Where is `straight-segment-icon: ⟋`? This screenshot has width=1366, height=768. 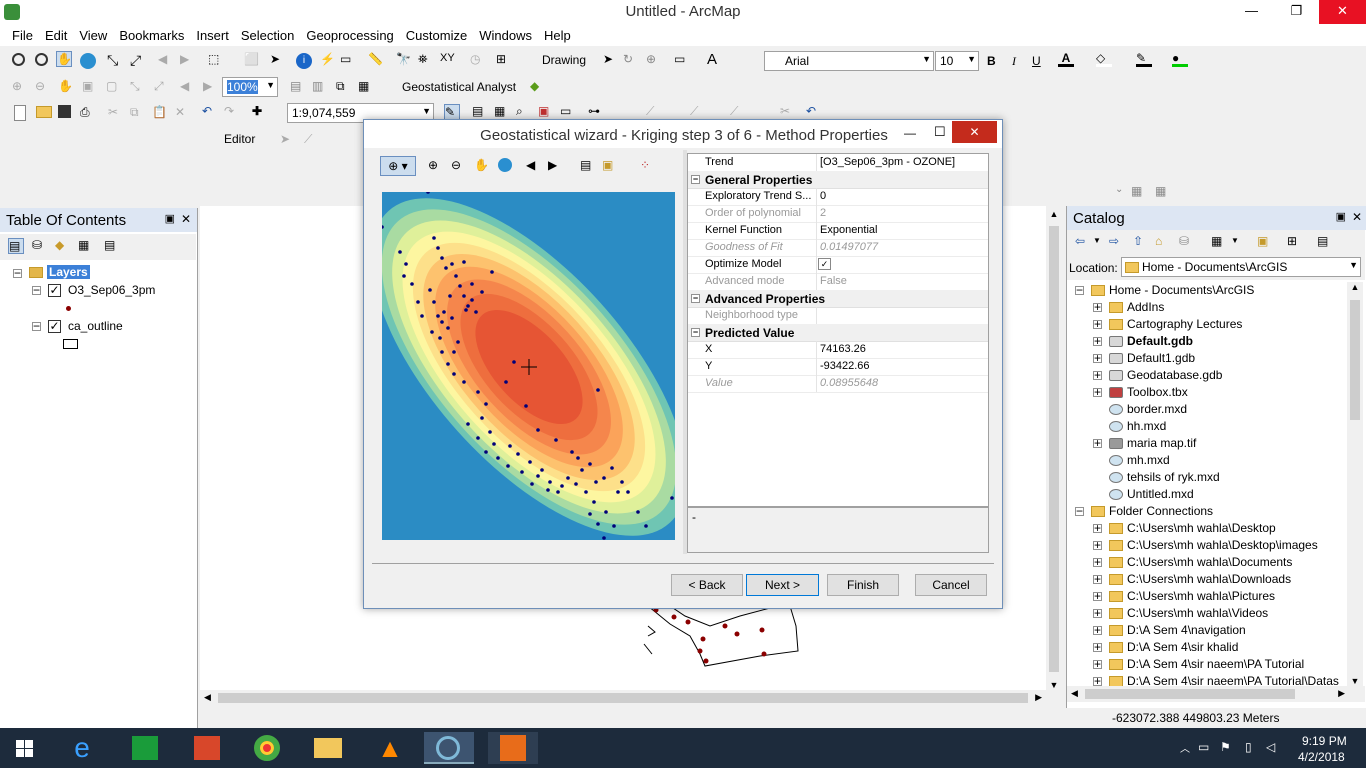
straight-segment-icon: ⟋ is located at coordinates (308, 139).